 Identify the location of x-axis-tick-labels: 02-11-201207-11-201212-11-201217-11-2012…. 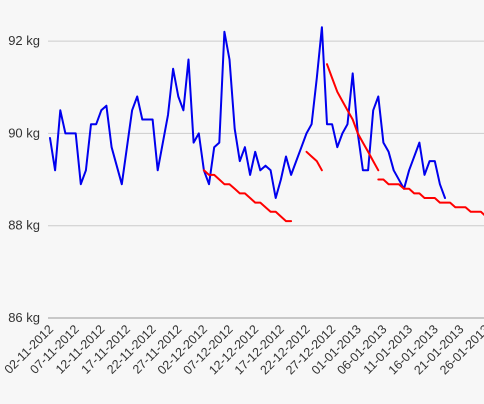
(243, 349).